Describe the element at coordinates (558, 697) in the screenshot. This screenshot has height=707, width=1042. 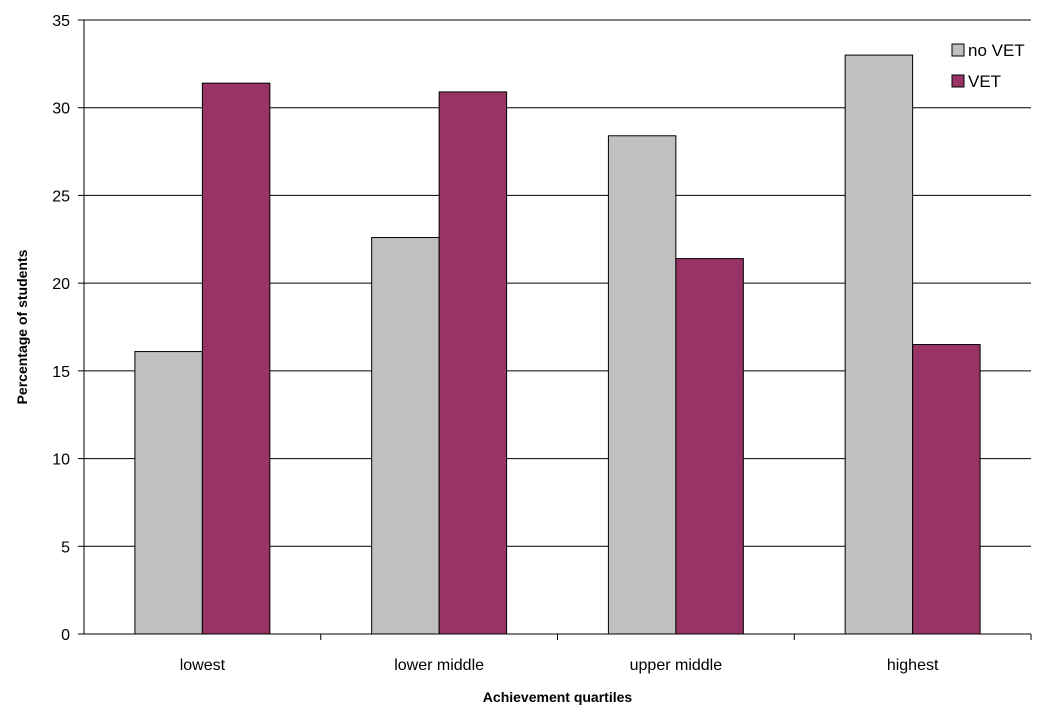
I see `x-axis-title: Achievement quartiles` at that location.